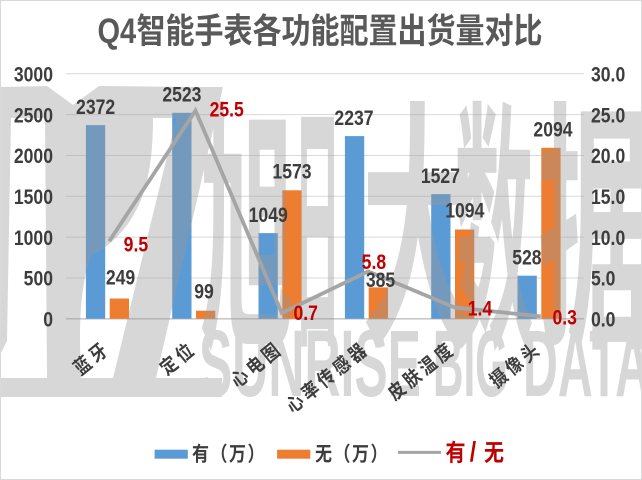 This screenshot has height=480, width=642. Describe the element at coordinates (33, 116) in the screenshot. I see `svg-text: 2500` at that location.